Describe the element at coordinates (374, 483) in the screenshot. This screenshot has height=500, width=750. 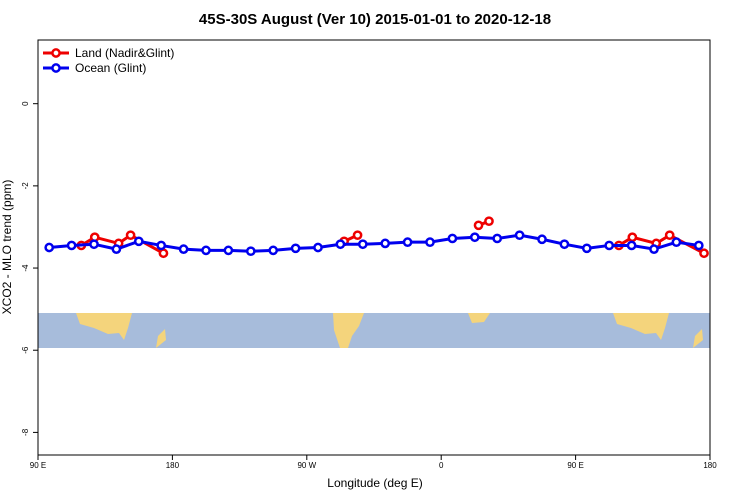
I see `x-axis-label: Longitude (deg E)` at that location.